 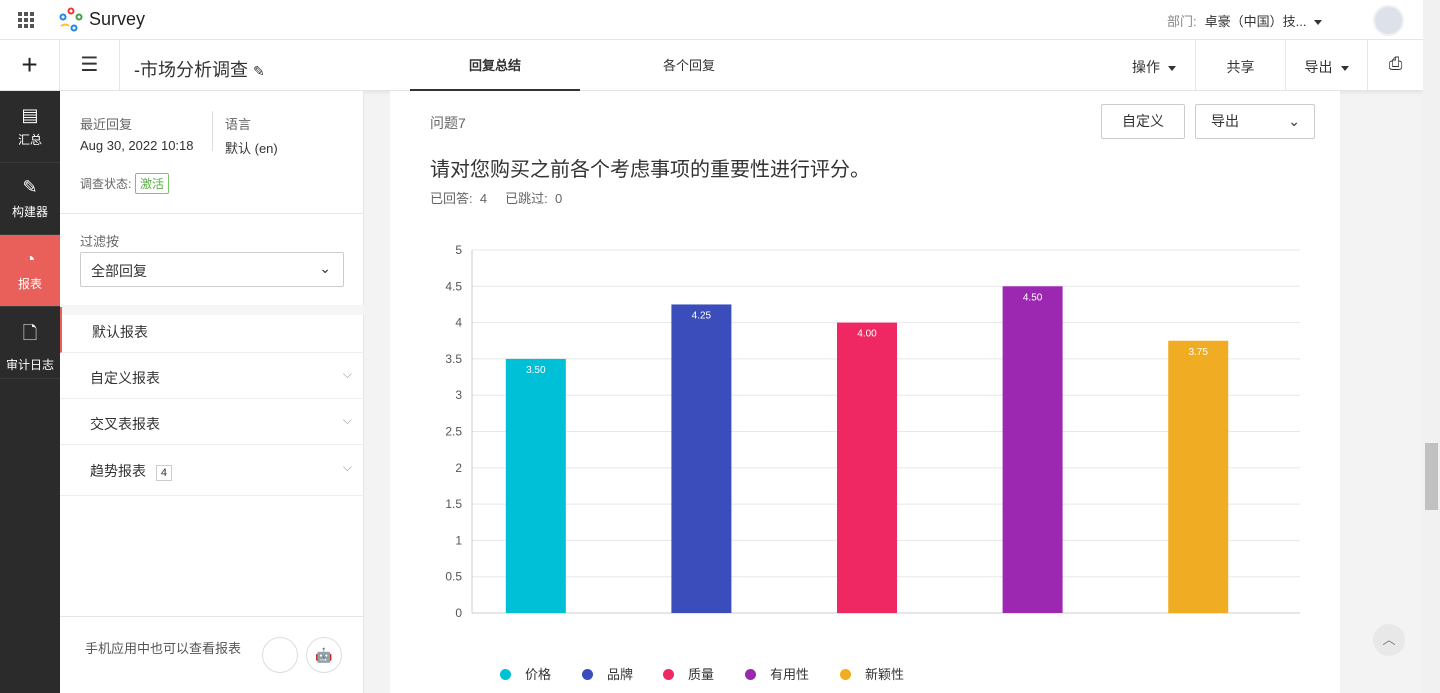 What do you see at coordinates (1431, 346) in the screenshot?
I see `page-scrollbar` at bounding box center [1431, 346].